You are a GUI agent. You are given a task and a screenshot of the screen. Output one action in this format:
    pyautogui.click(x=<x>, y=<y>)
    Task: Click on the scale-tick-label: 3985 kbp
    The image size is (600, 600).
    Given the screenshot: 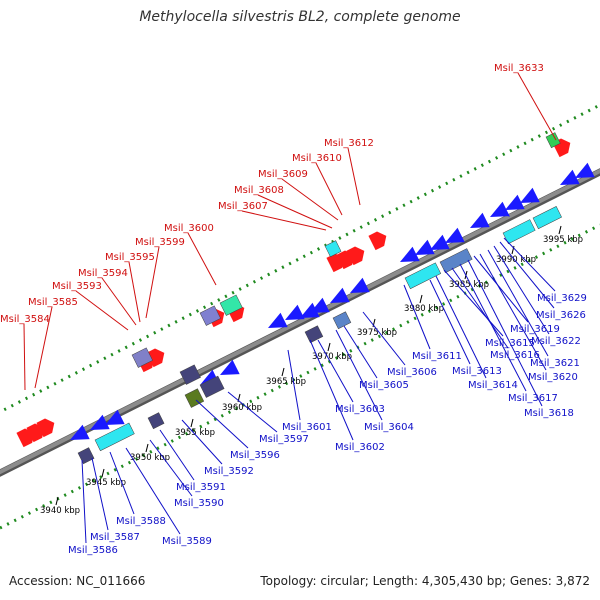 What is the action you would take?
    pyautogui.click(x=469, y=285)
    